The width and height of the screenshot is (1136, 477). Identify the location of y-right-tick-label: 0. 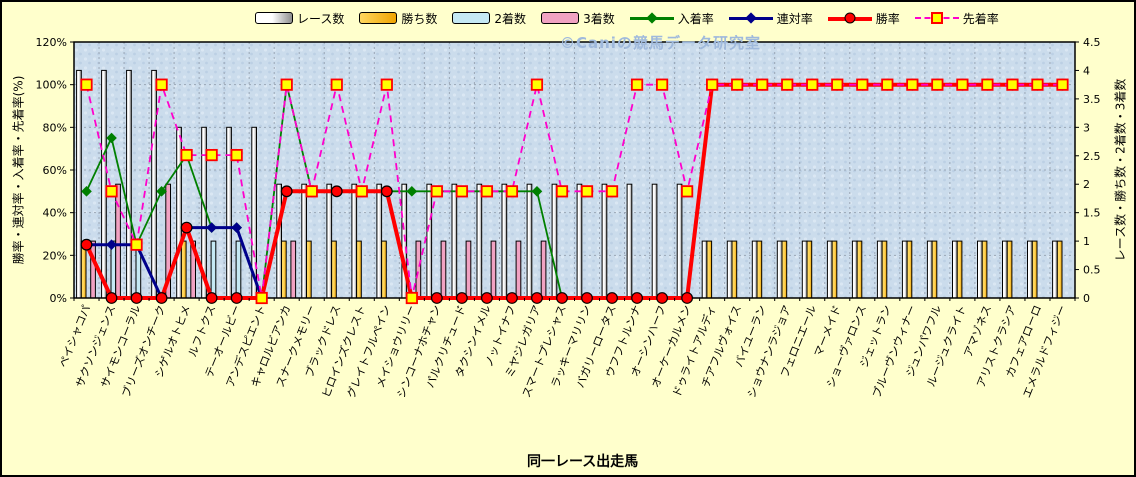
(1086, 298).